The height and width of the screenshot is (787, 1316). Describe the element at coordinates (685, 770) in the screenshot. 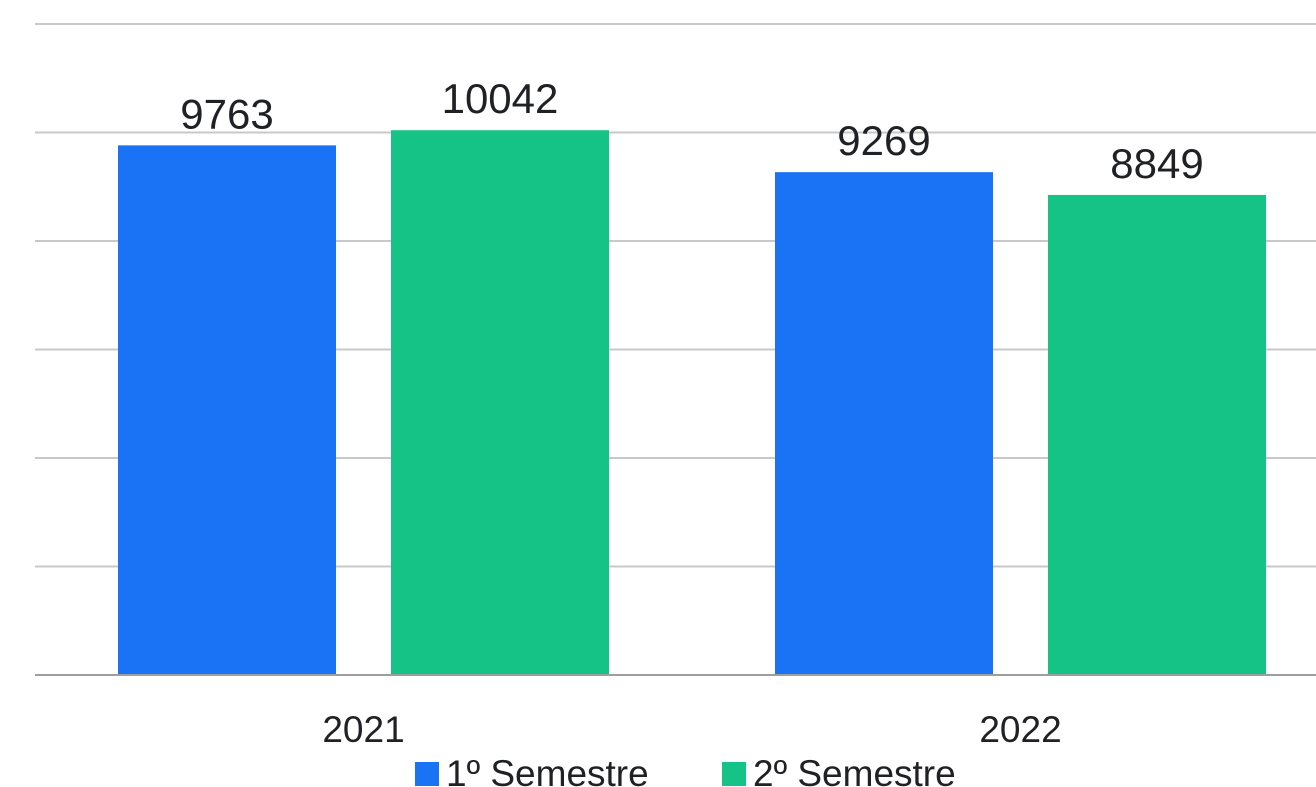

I see `legend: 1º Semestre 2º Semestre` at that location.